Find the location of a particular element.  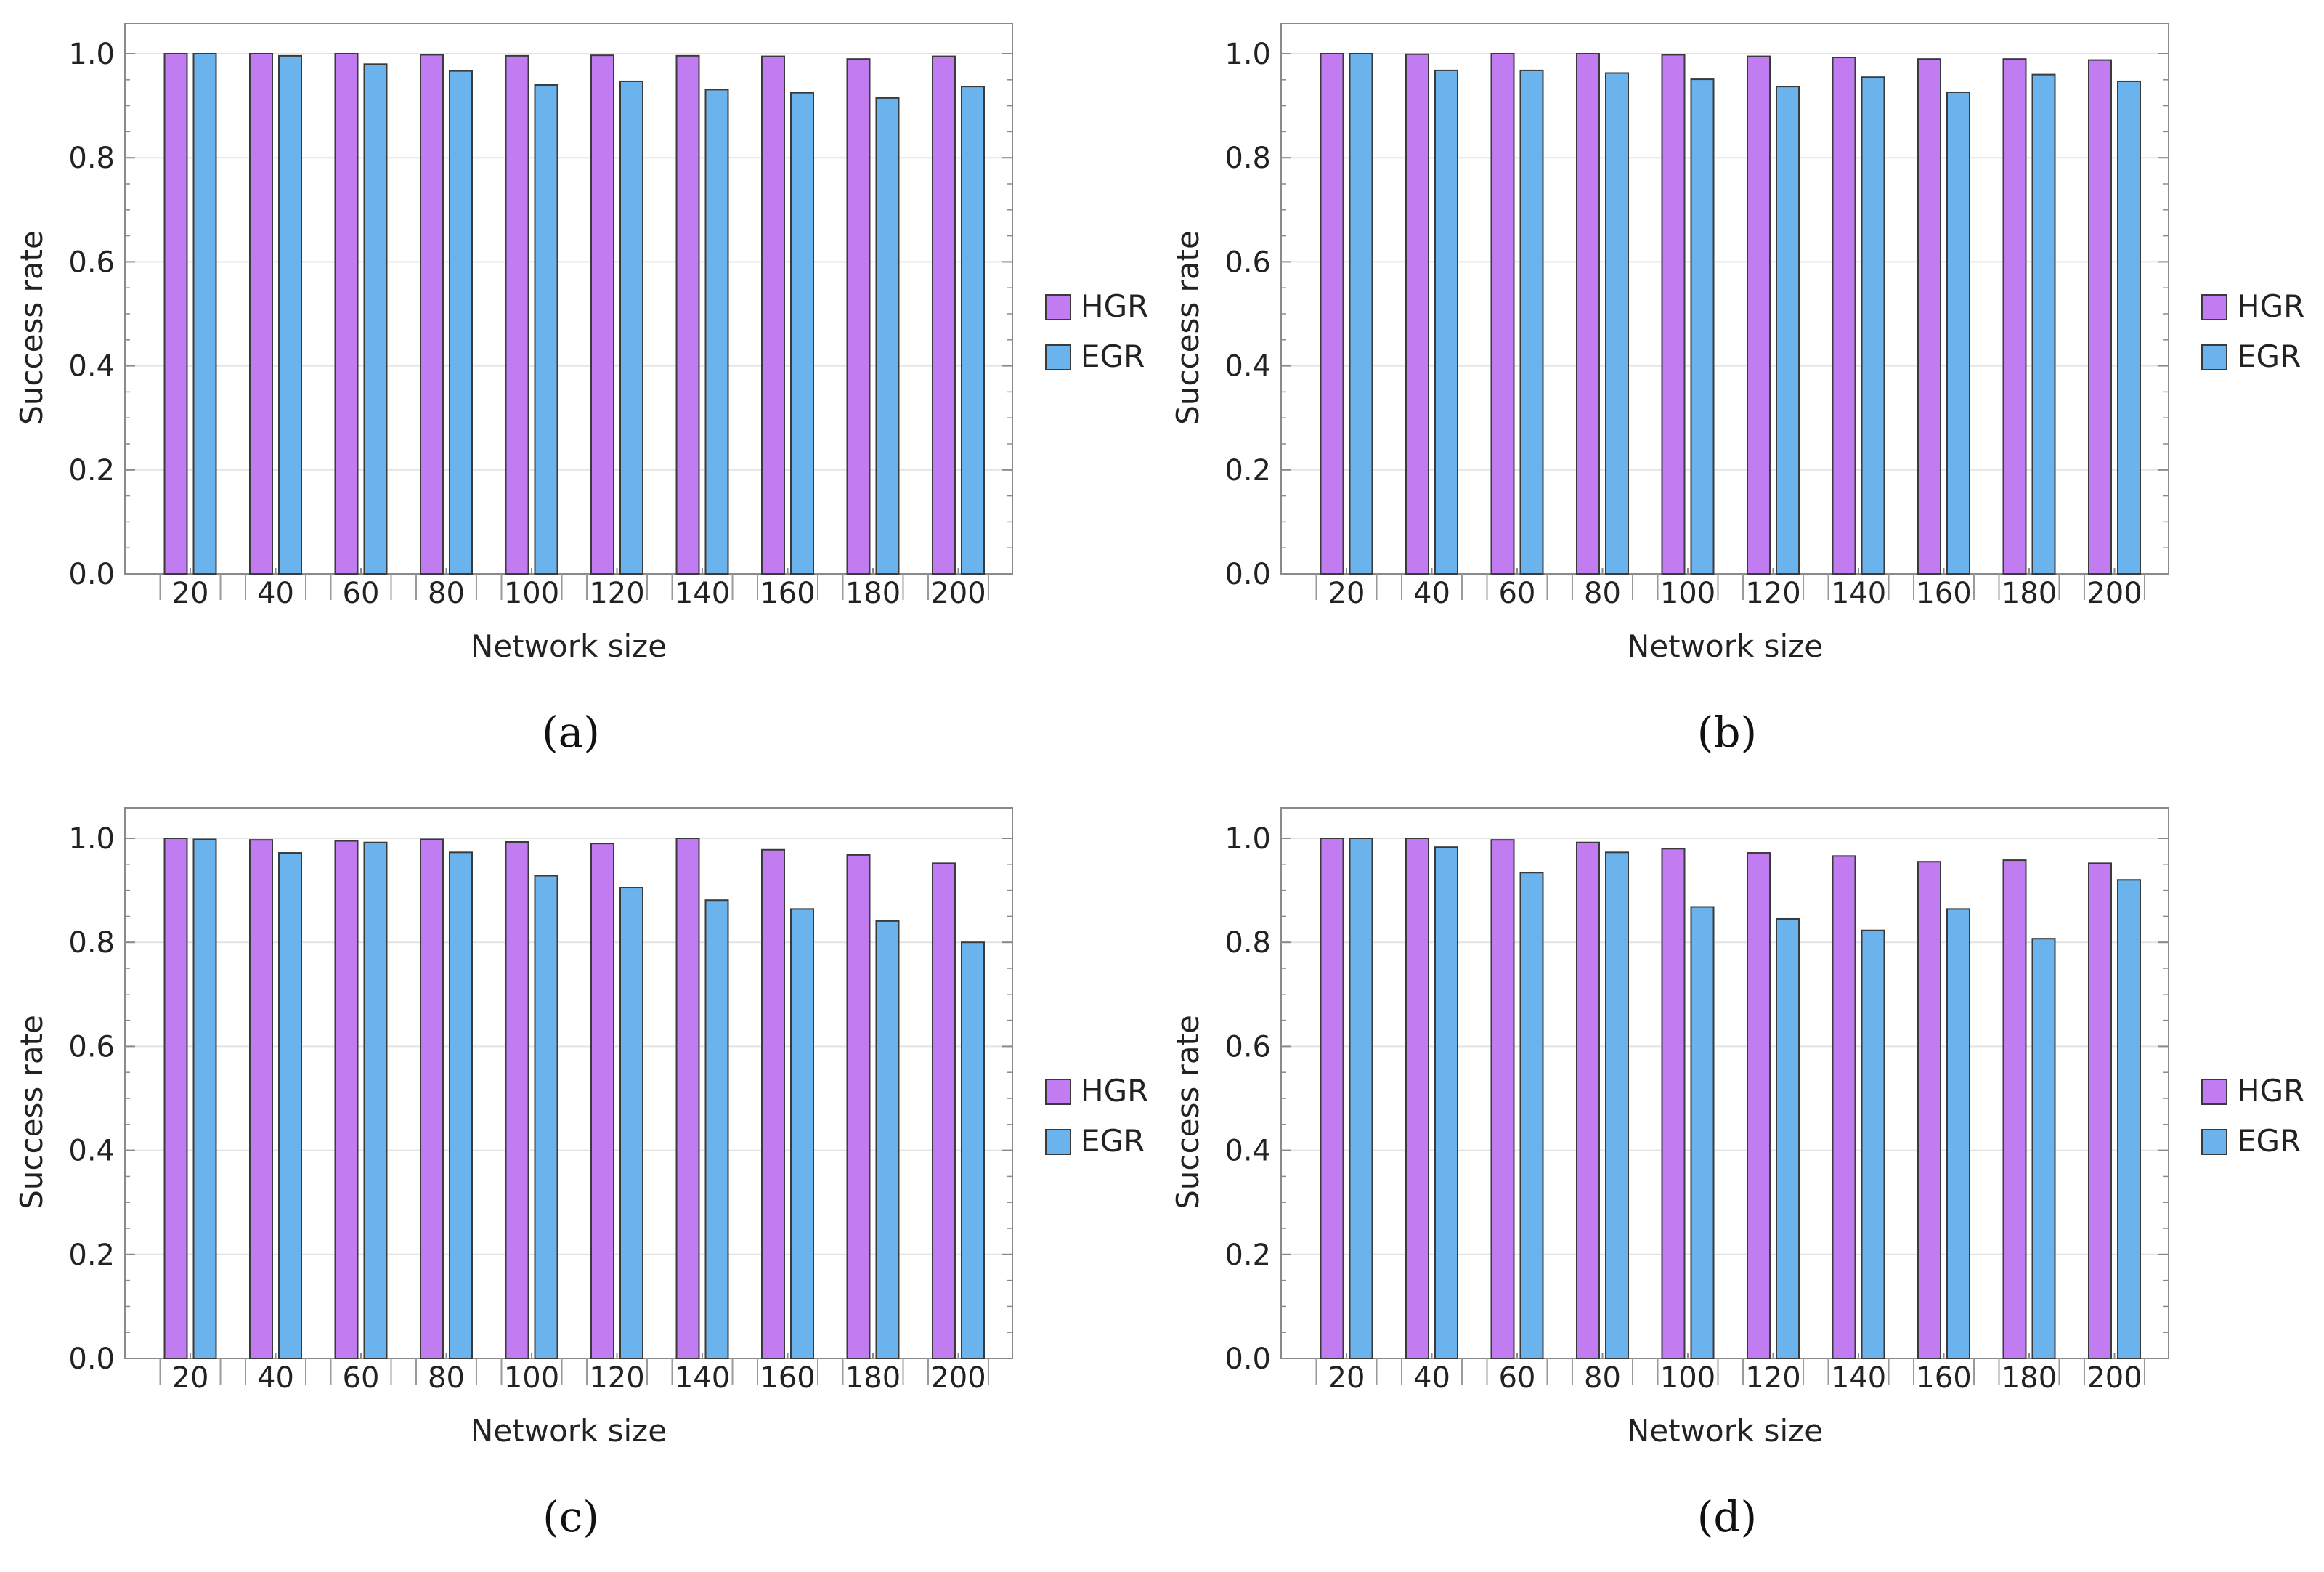

x-axis-label: Network size is located at coordinates (1725, 646).